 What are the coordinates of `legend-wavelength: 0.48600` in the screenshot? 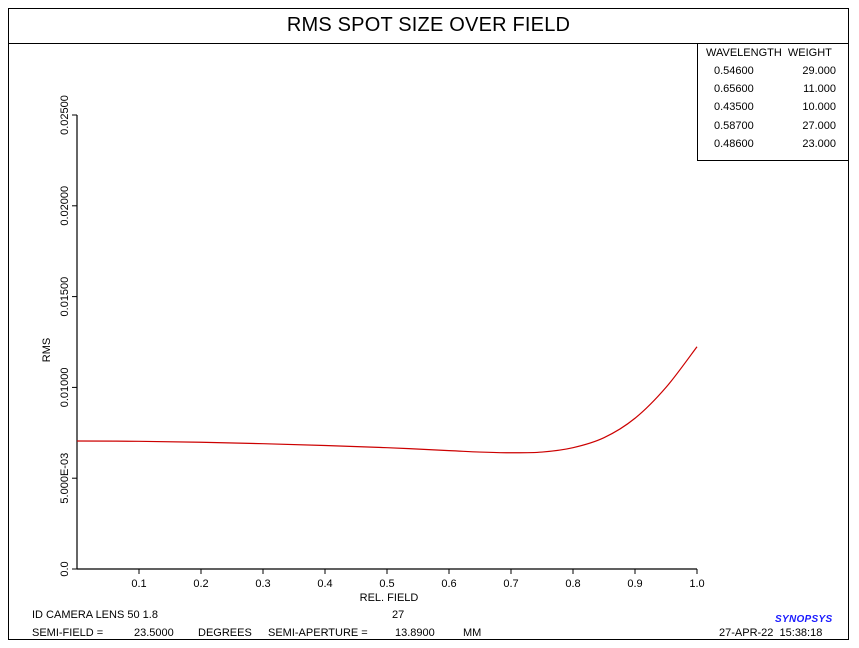 It's located at (734, 144).